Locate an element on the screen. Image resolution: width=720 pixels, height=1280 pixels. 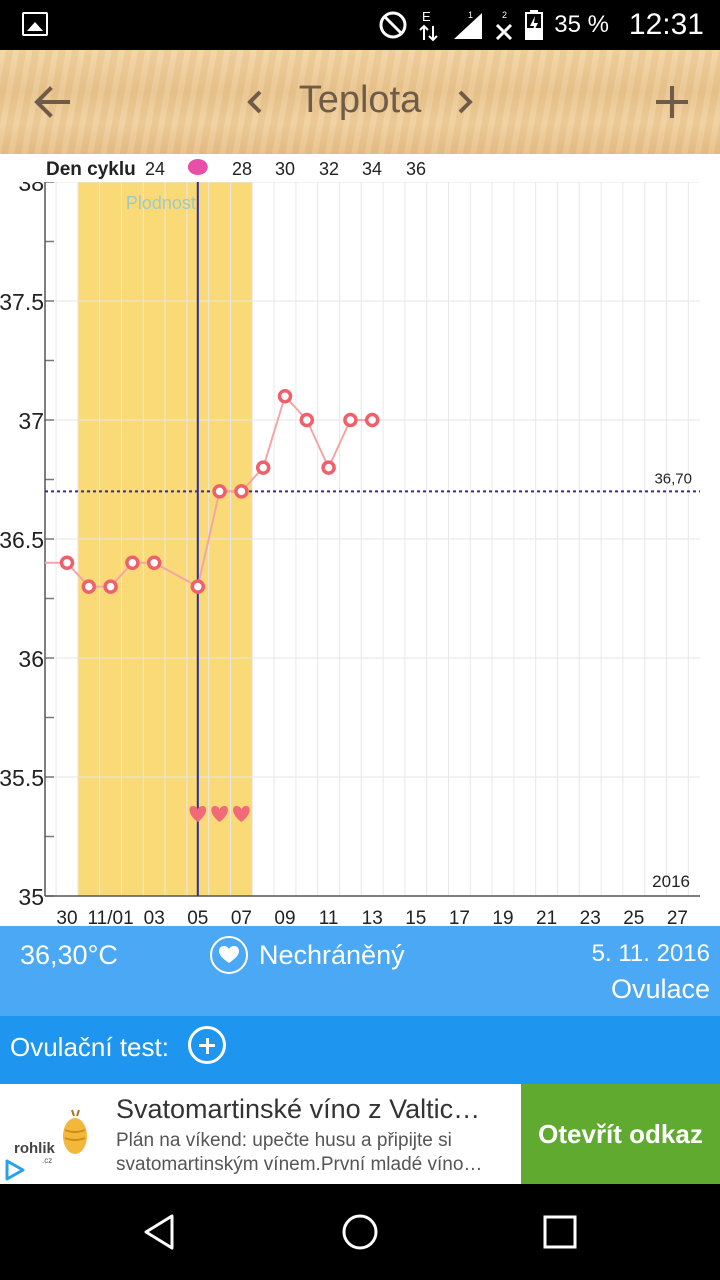
navigation-bar is located at coordinates (360, 1232).